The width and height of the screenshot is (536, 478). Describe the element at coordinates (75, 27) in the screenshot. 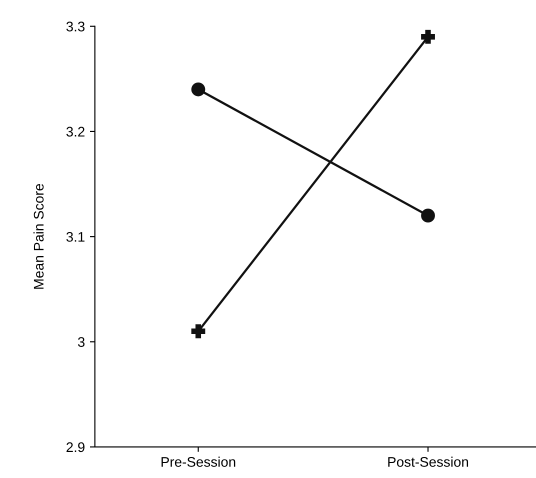

I see `y-tick-label: 3.3` at that location.